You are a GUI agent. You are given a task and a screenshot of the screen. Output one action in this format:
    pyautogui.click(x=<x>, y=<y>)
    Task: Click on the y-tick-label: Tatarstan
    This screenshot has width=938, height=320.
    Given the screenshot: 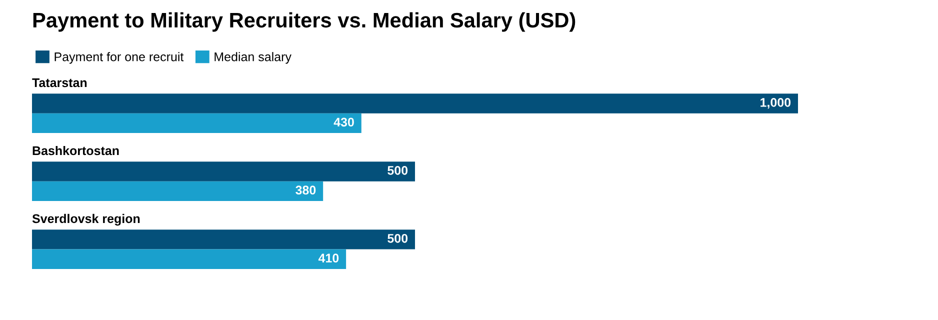 What is the action you would take?
    pyautogui.click(x=59, y=83)
    